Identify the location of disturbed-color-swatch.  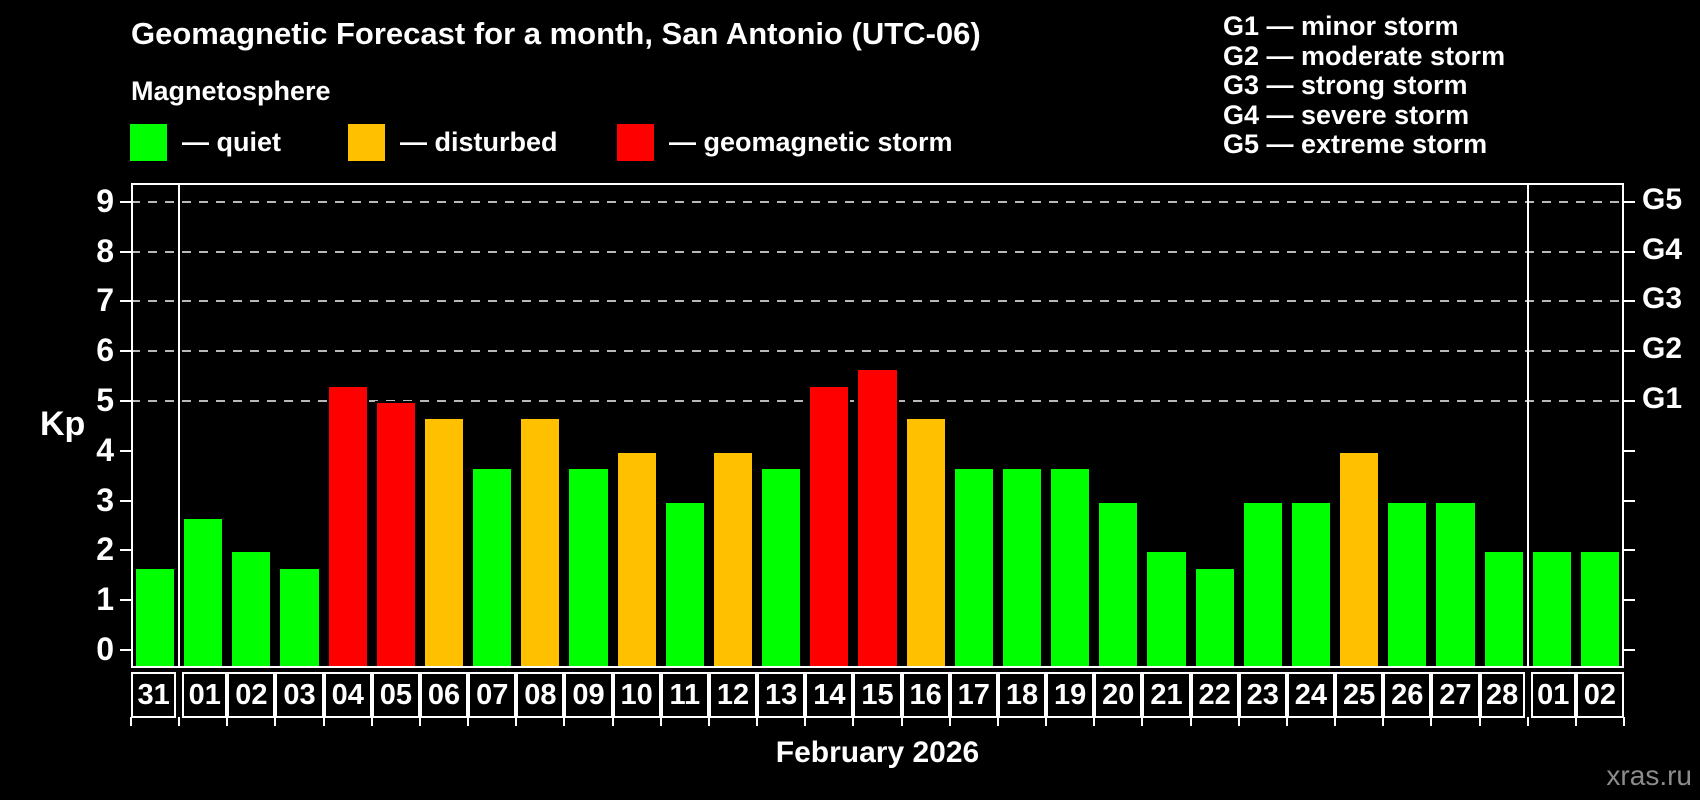
(366, 142).